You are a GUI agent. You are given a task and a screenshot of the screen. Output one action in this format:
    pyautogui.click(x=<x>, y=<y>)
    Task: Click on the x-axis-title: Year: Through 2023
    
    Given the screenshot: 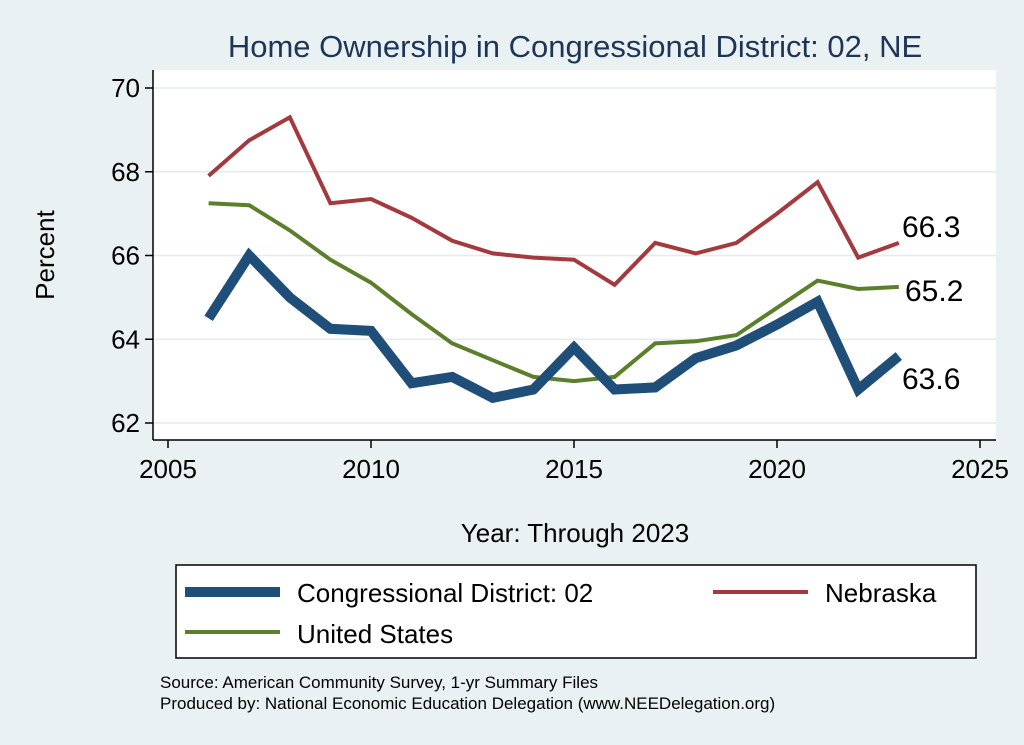 What is the action you would take?
    pyautogui.click(x=575, y=533)
    